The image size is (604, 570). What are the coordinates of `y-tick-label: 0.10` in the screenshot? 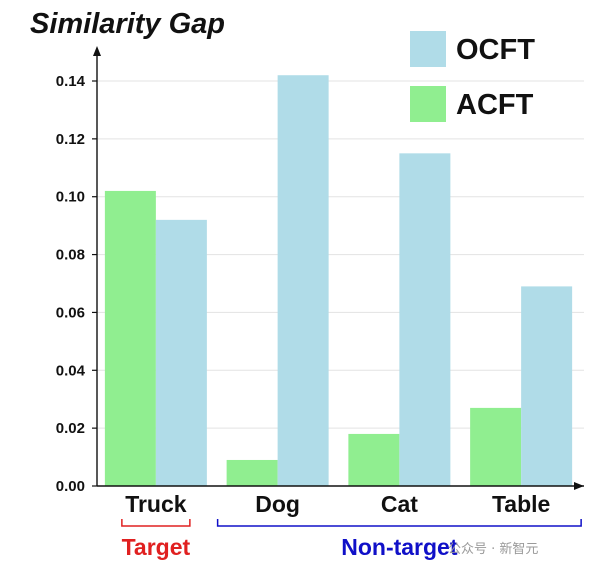 It's located at (70, 197).